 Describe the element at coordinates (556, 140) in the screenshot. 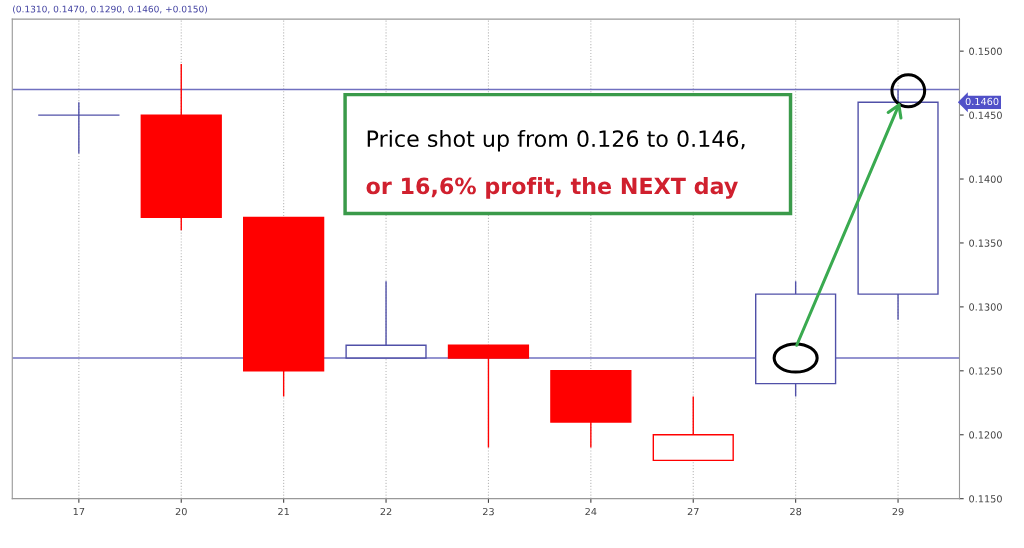

I see `annotation: Price shot up from 0.126 to 0.146,` at that location.